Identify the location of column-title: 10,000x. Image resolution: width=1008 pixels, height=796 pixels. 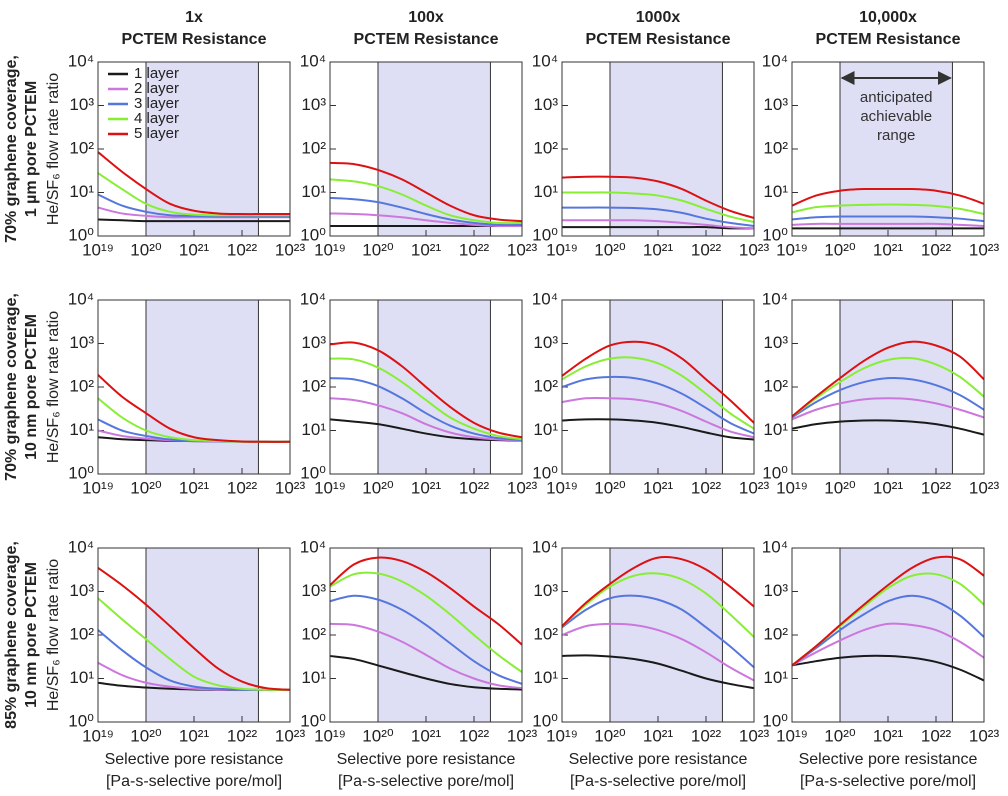
(888, 17).